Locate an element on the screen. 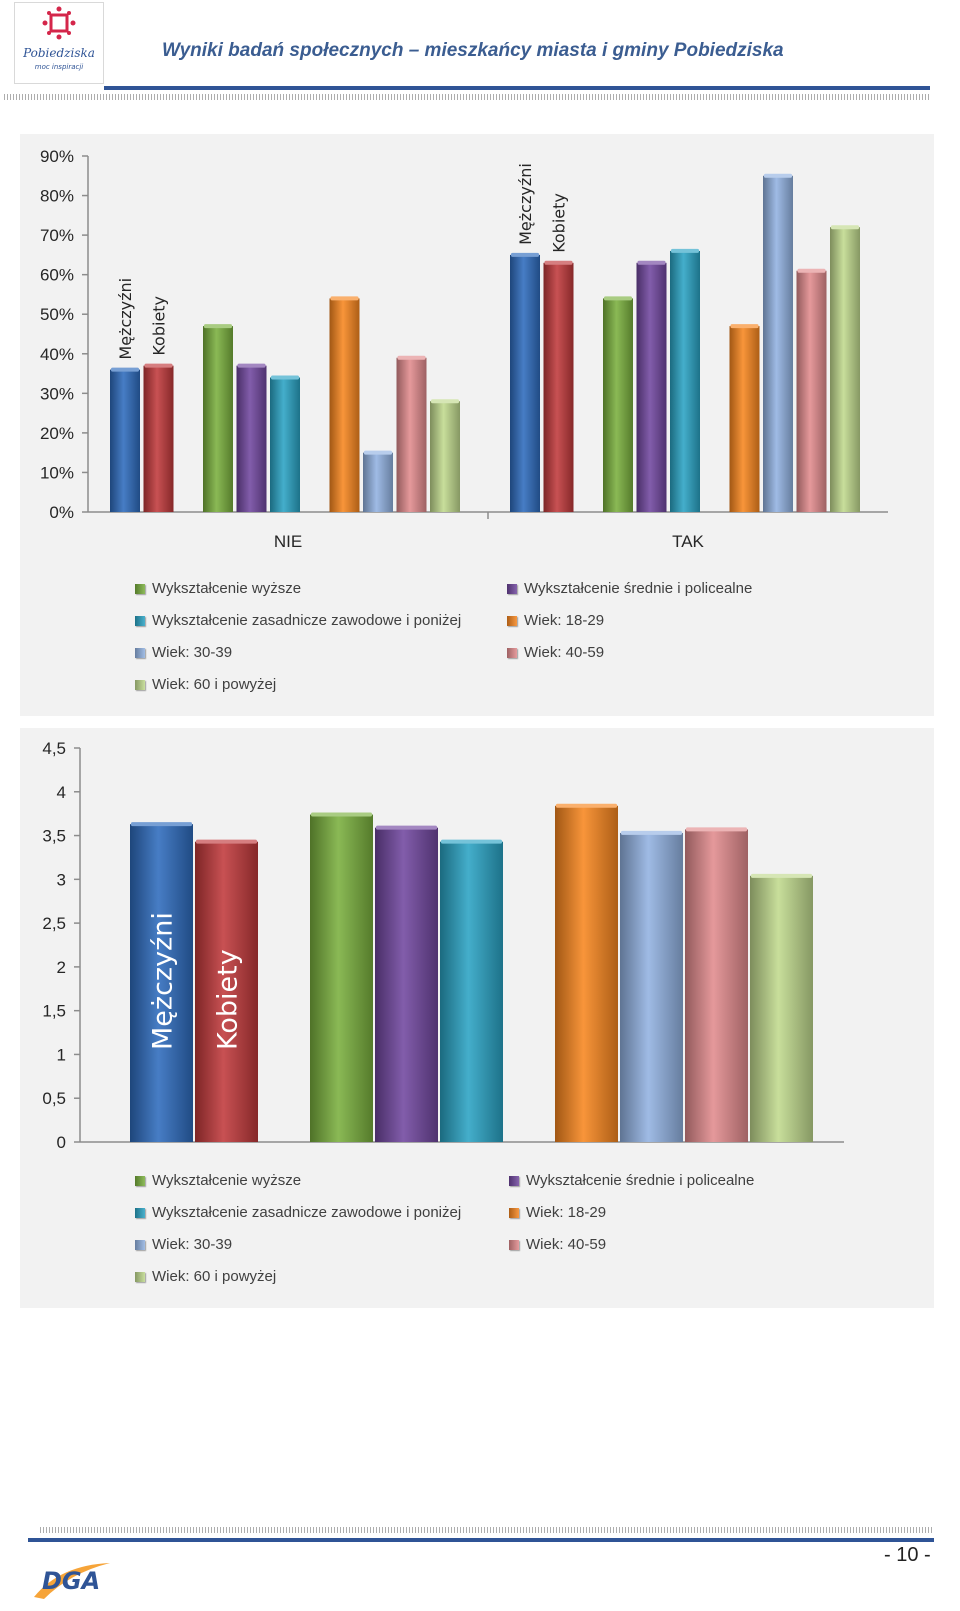 This screenshot has height=1611, width=960. bar-mezczyzni-nie is located at coordinates (125, 440).